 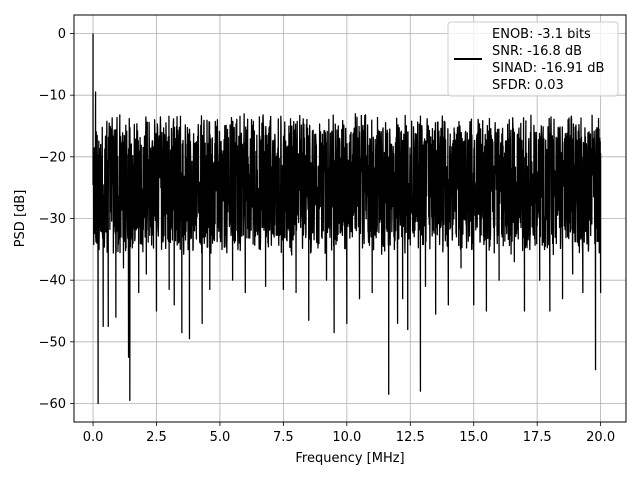 I want to click on legend-entry-enob: ENOB: -3.1 bits, so click(x=541, y=34).